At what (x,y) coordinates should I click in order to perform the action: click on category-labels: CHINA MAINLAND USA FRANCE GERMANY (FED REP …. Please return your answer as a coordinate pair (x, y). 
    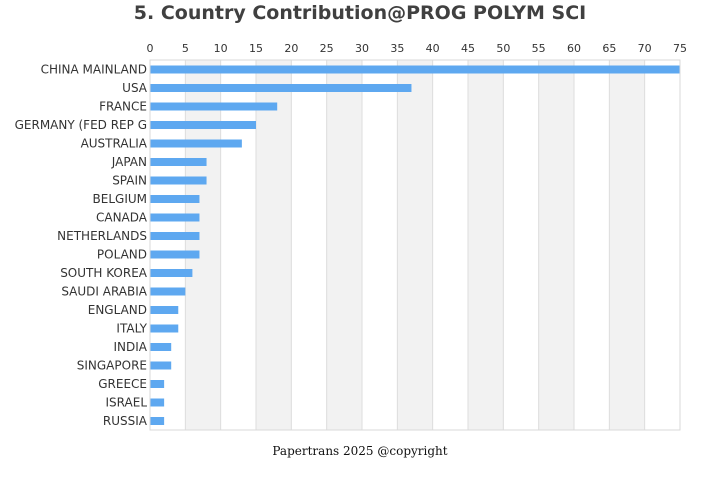
    Looking at the image, I should click on (81, 246).